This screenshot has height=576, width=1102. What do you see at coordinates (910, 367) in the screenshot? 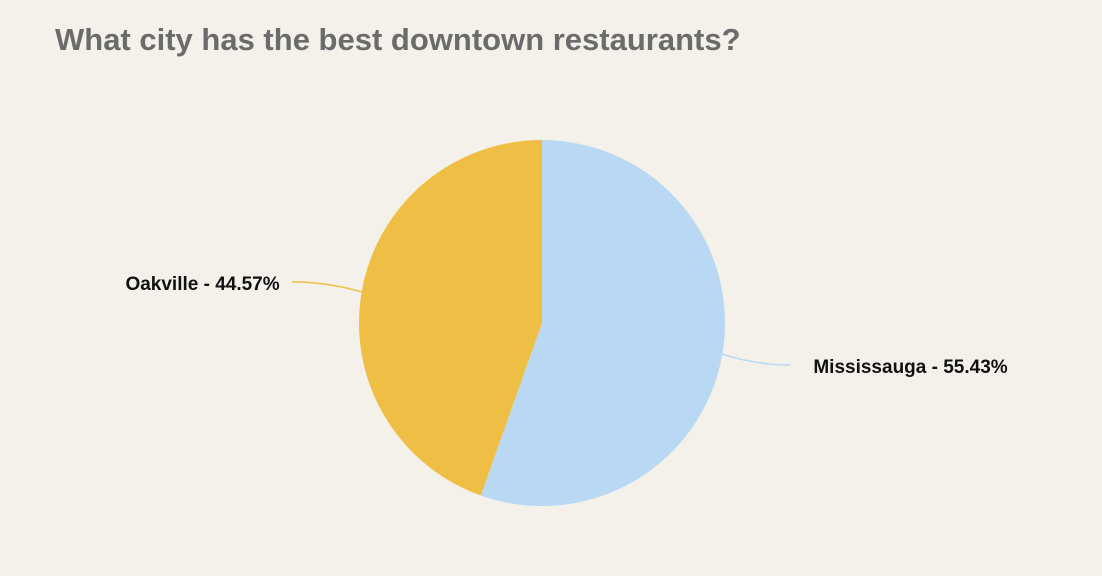
I see `slice-label: Mississauga - 55.43%` at bounding box center [910, 367].